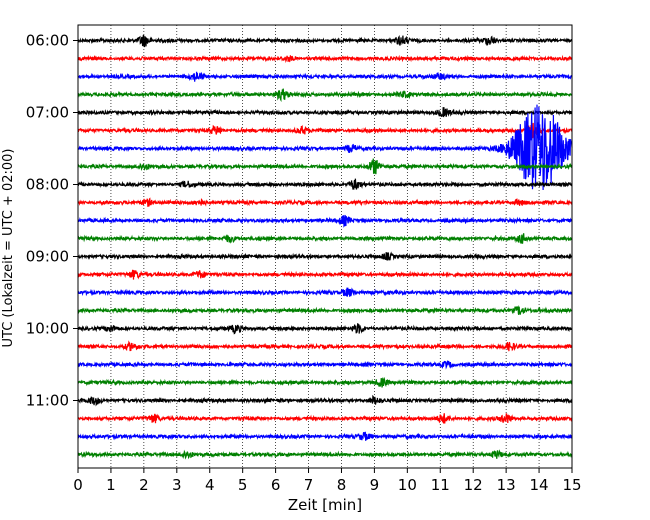 The width and height of the screenshot is (650, 520). What do you see at coordinates (440, 485) in the screenshot?
I see `x-tick-label: 11` at bounding box center [440, 485].